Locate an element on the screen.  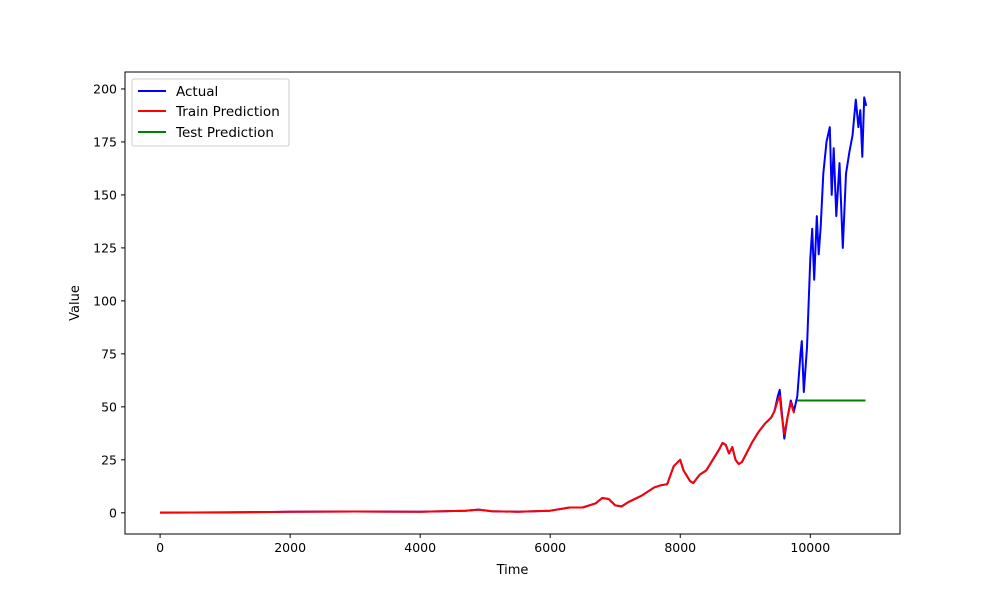
x-tick-label: 6000 is located at coordinates (550, 547).